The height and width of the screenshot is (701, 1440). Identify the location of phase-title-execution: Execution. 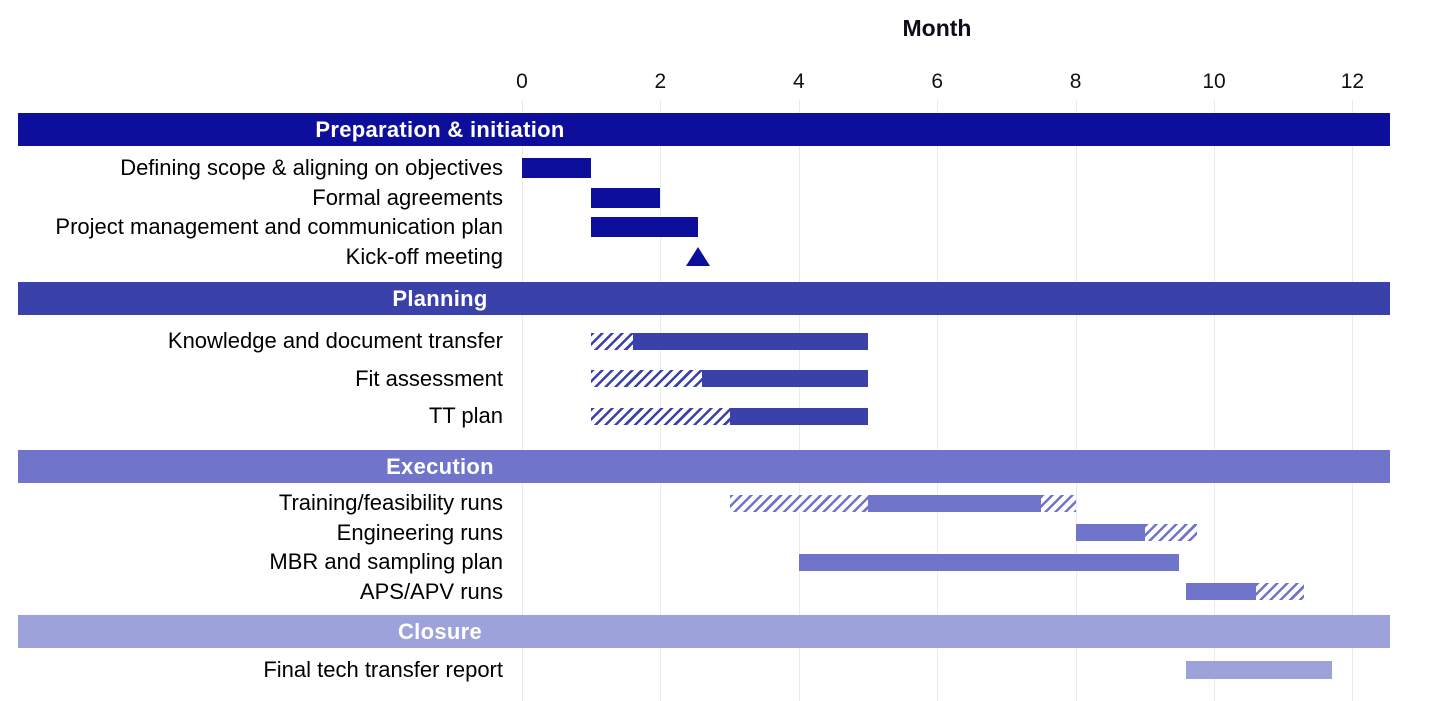
(440, 466).